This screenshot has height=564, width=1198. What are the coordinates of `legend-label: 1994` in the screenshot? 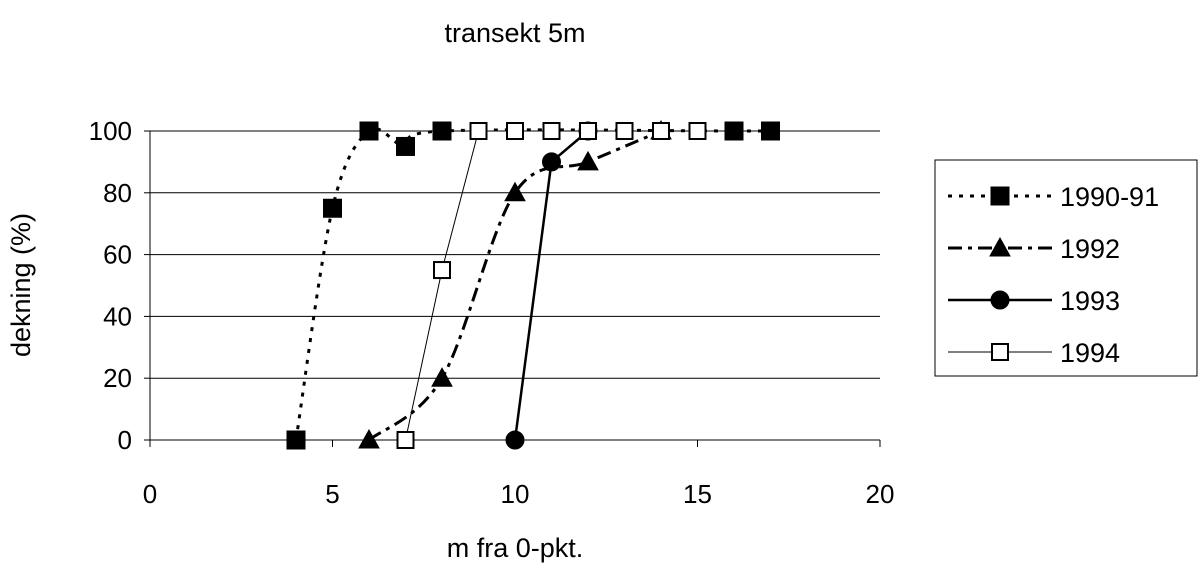 It's located at (1090, 353).